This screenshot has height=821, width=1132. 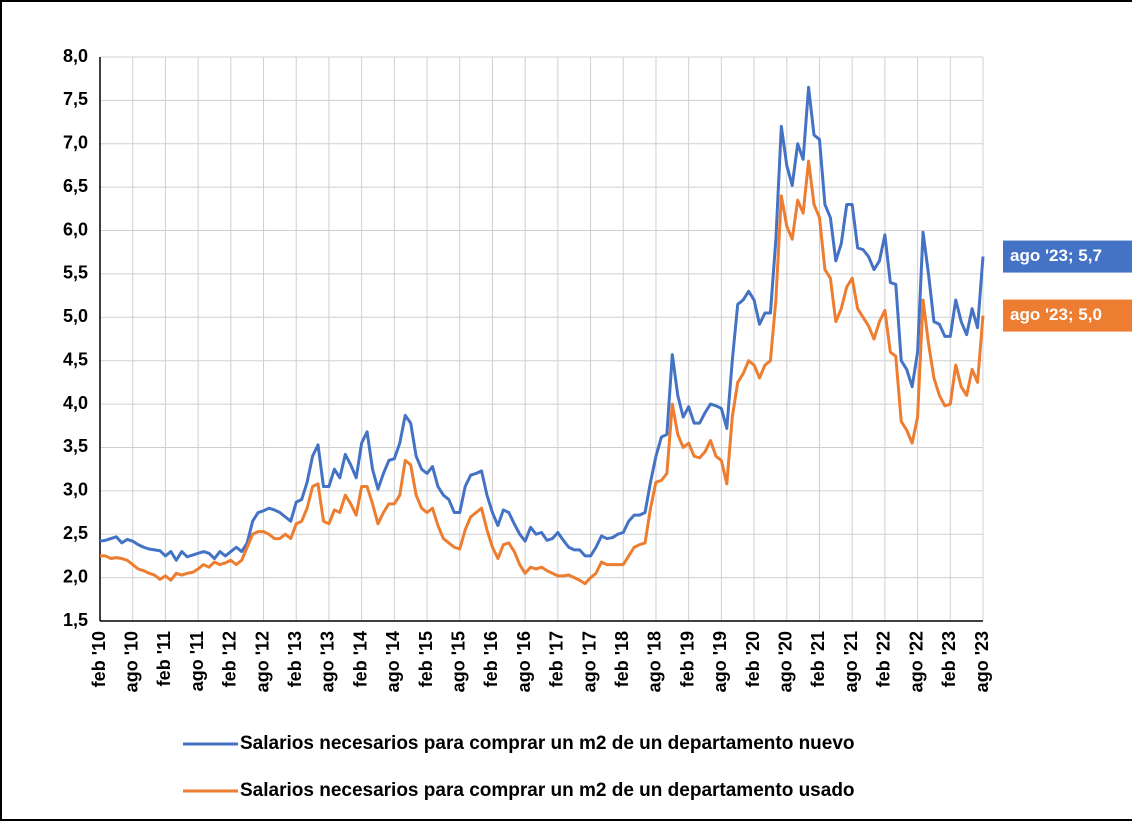 What do you see at coordinates (851, 661) in the screenshot?
I see `x-tick-label: ago '21` at bounding box center [851, 661].